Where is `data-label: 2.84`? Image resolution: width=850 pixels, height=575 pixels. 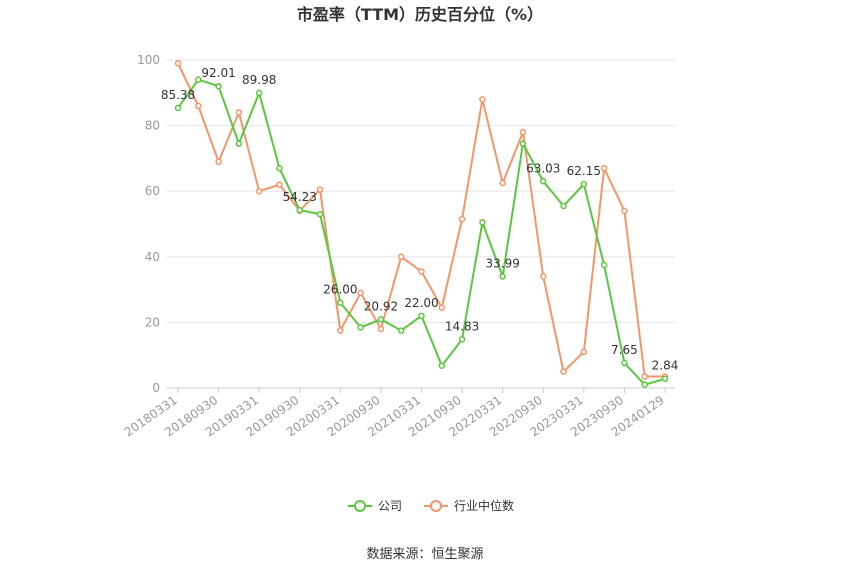
data-label: 2.84 is located at coordinates (665, 366).